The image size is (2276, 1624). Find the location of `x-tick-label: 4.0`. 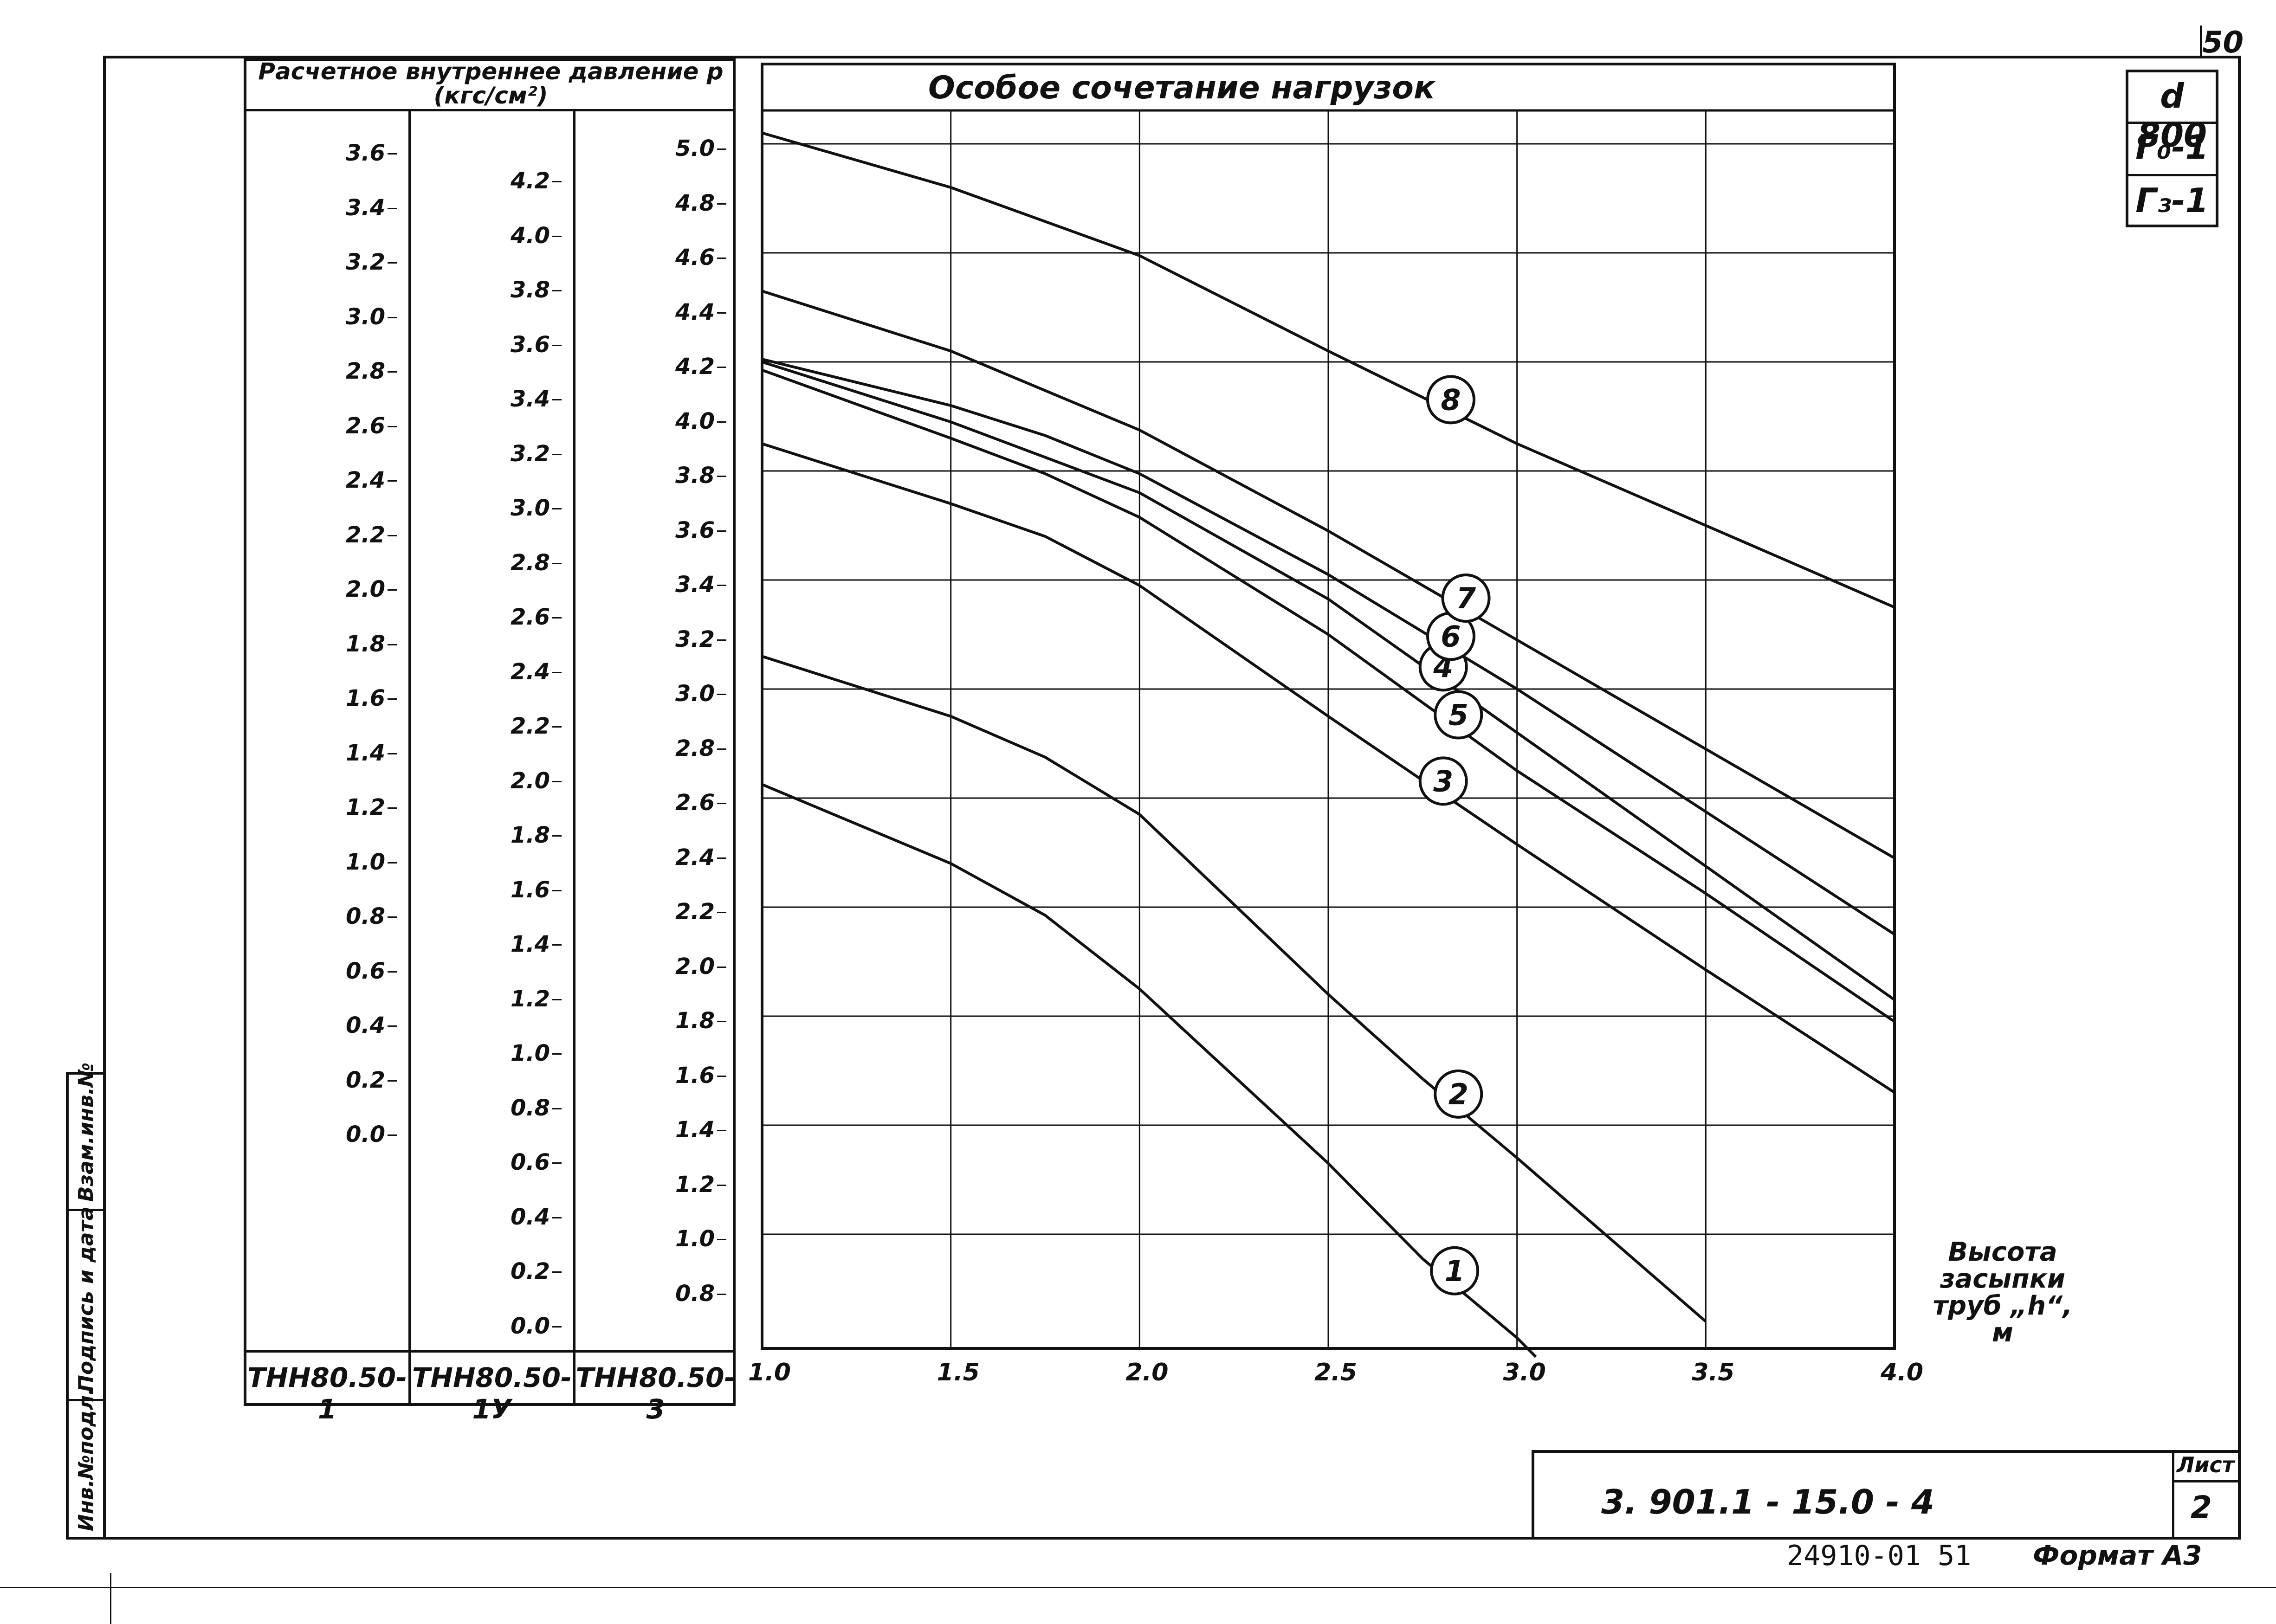

x-tick-label: 4.0 is located at coordinates (1902, 1373).